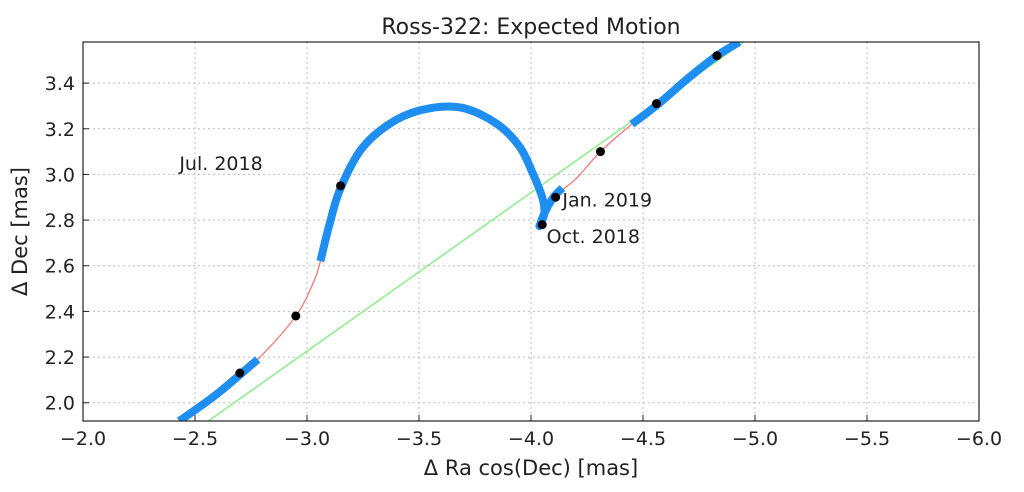 Image resolution: width=1024 pixels, height=492 pixels. Describe the element at coordinates (531, 468) in the screenshot. I see `x-axis-label: Δ Ra cos(Dec) [mas]` at that location.